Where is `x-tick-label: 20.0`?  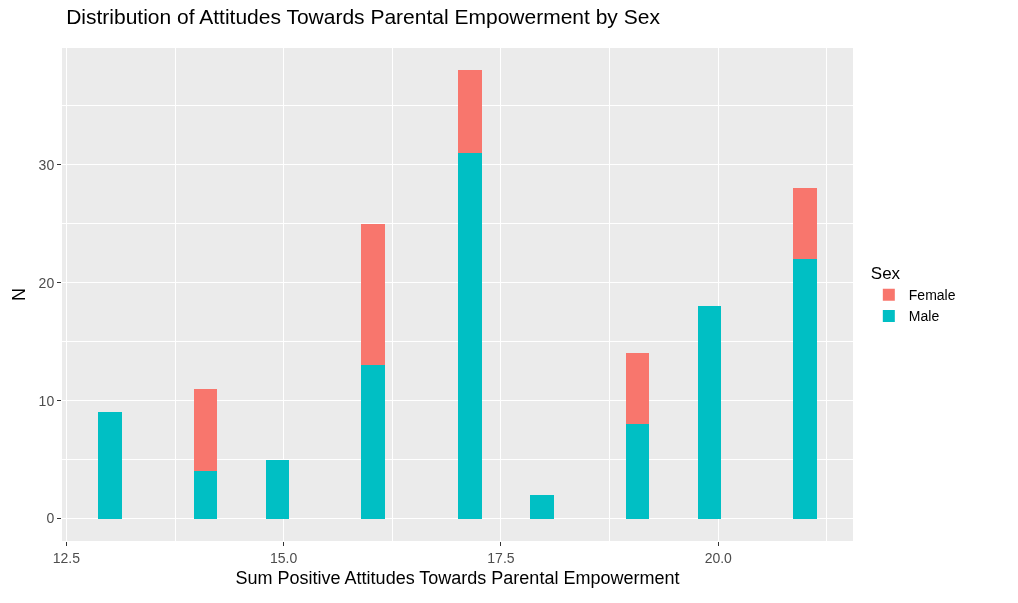 x-tick-label: 20.0 is located at coordinates (718, 557).